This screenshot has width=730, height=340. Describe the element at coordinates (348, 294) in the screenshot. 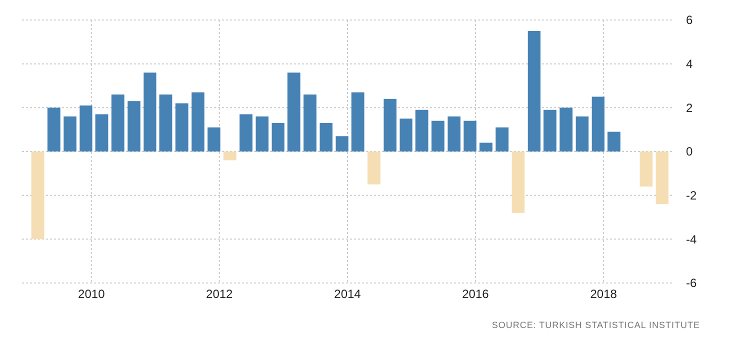

I see `x-tick-label: 2014` at that location.